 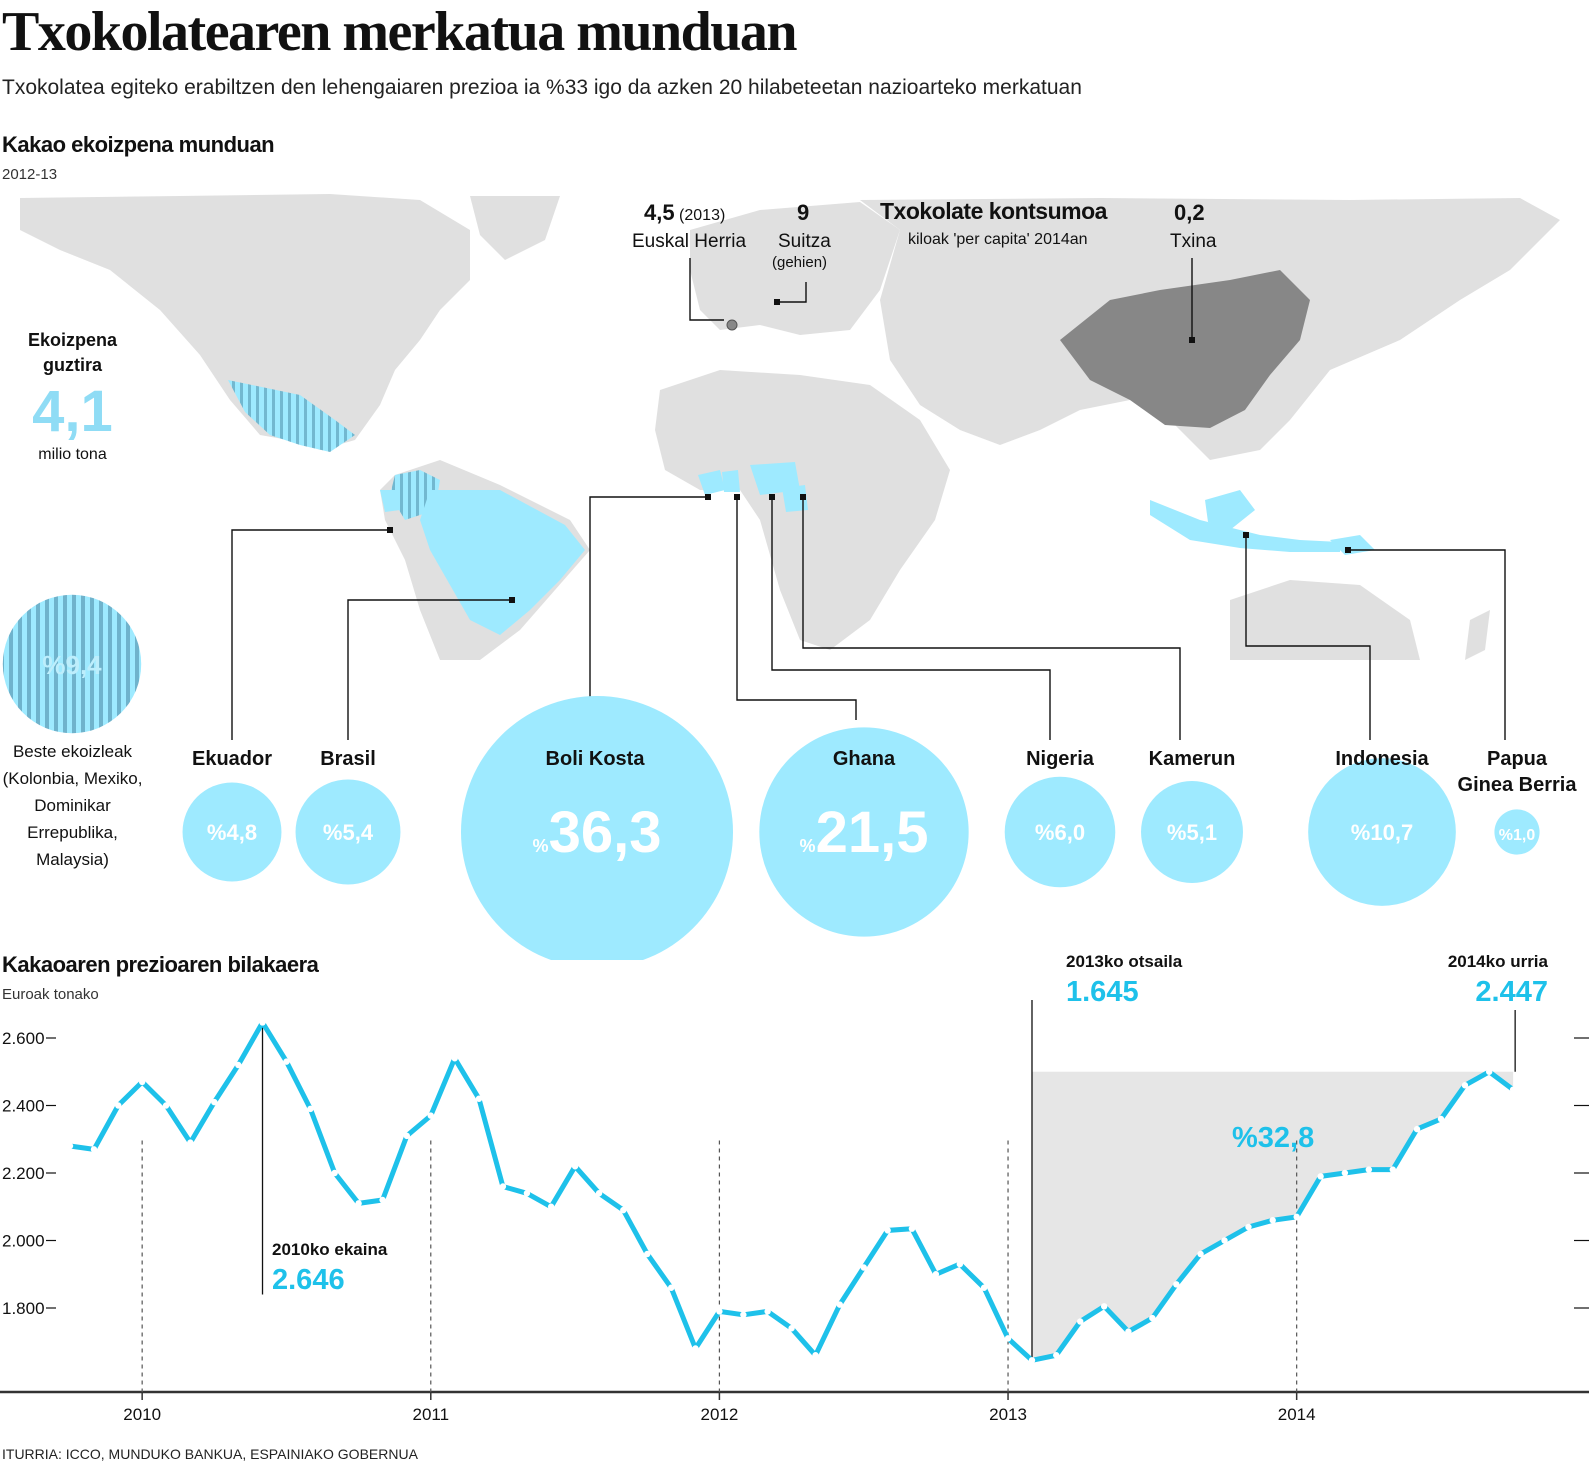 What do you see at coordinates (1060, 832) in the screenshot?
I see `bubble-value-4: %6,0` at bounding box center [1060, 832].